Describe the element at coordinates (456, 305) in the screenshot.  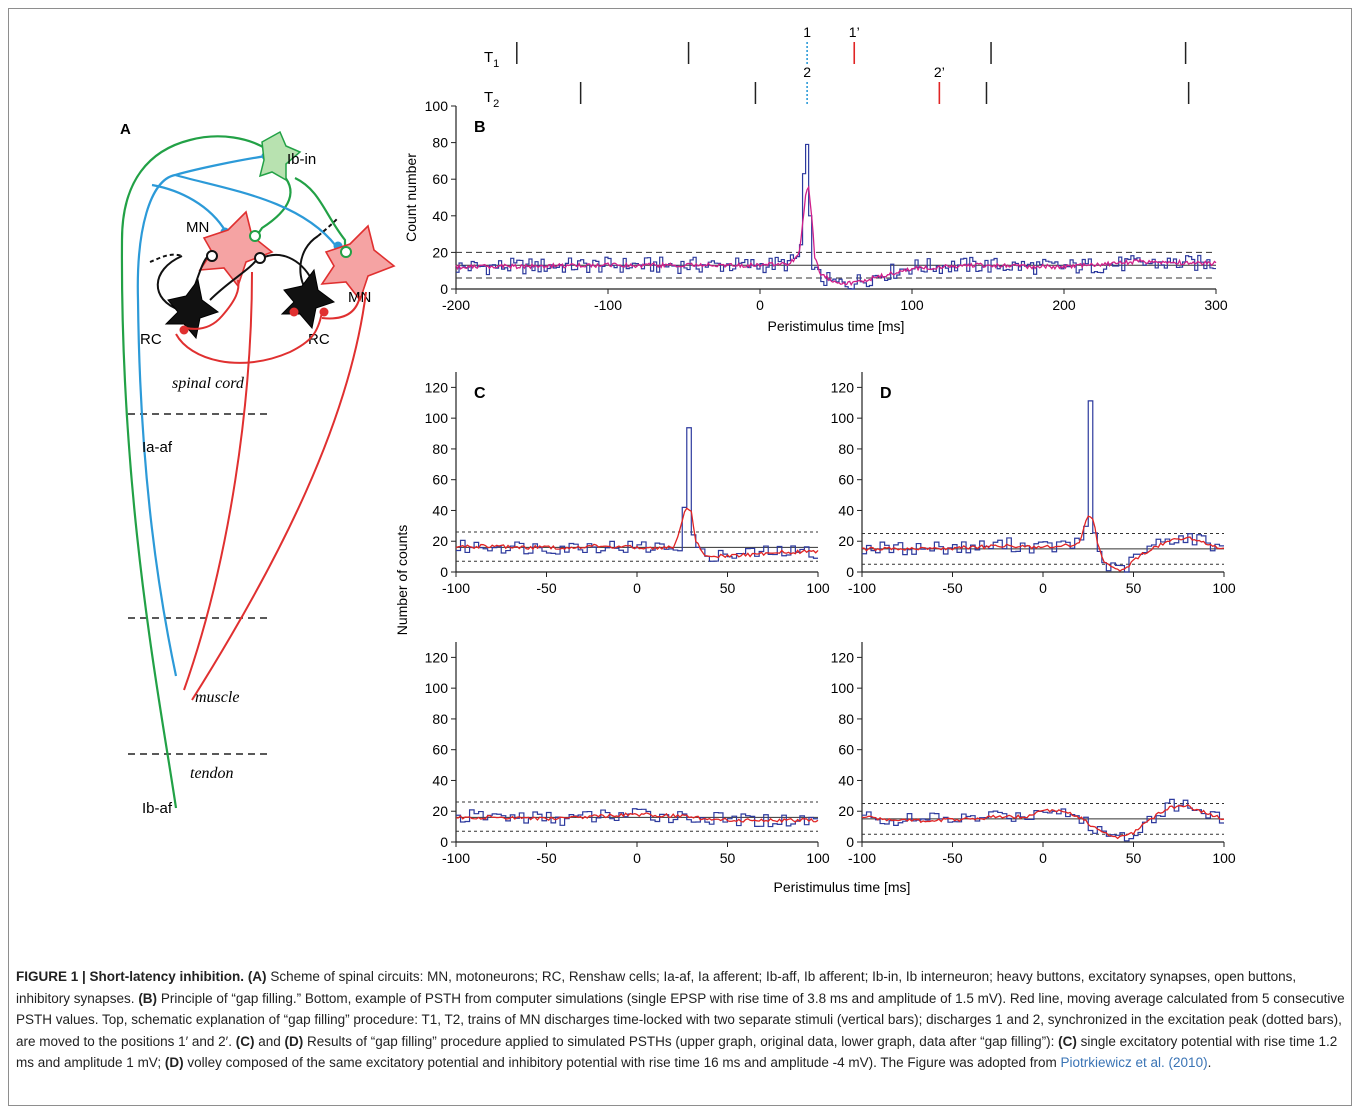
I see `x-tick-label: -200` at that location.